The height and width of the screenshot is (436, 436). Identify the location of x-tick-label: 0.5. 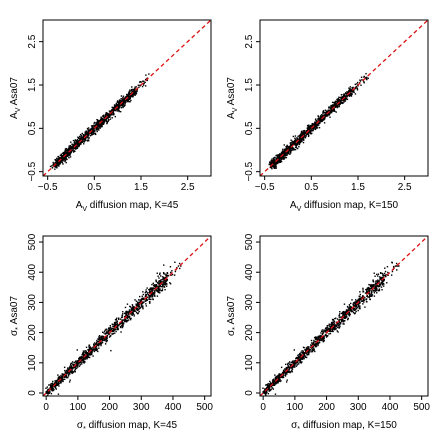
(311, 187).